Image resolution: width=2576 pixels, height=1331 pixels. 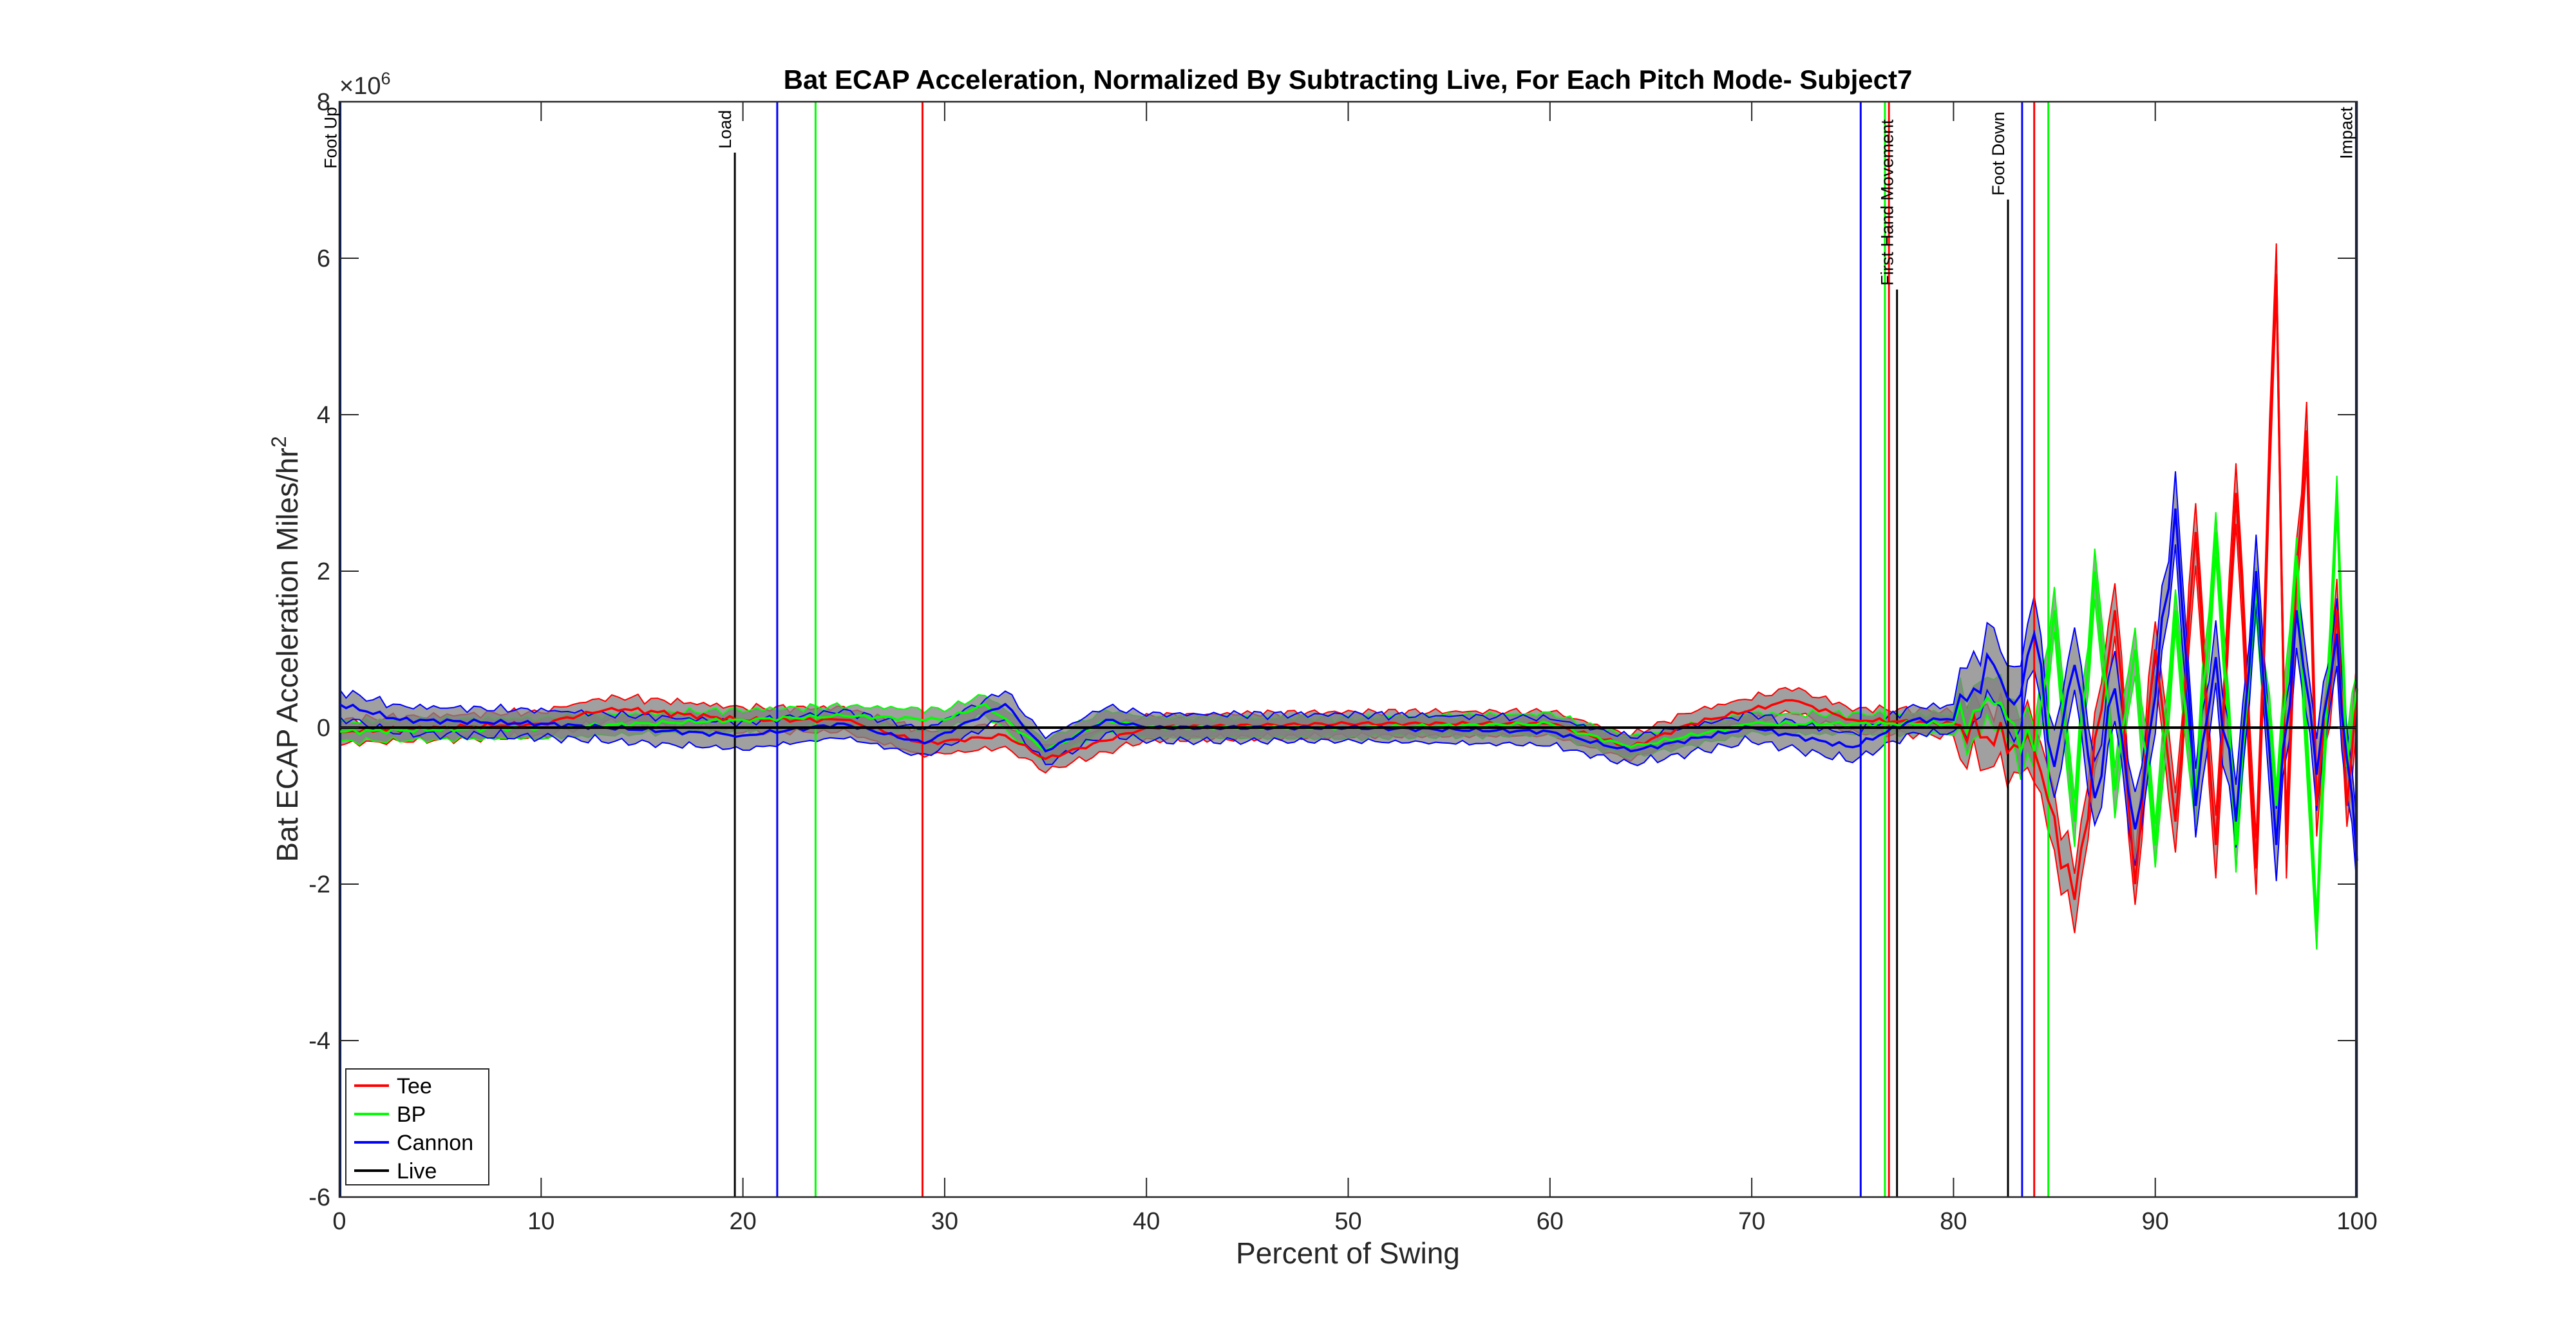 What do you see at coordinates (743, 1221) in the screenshot?
I see `x-tick-label-20: 20` at bounding box center [743, 1221].